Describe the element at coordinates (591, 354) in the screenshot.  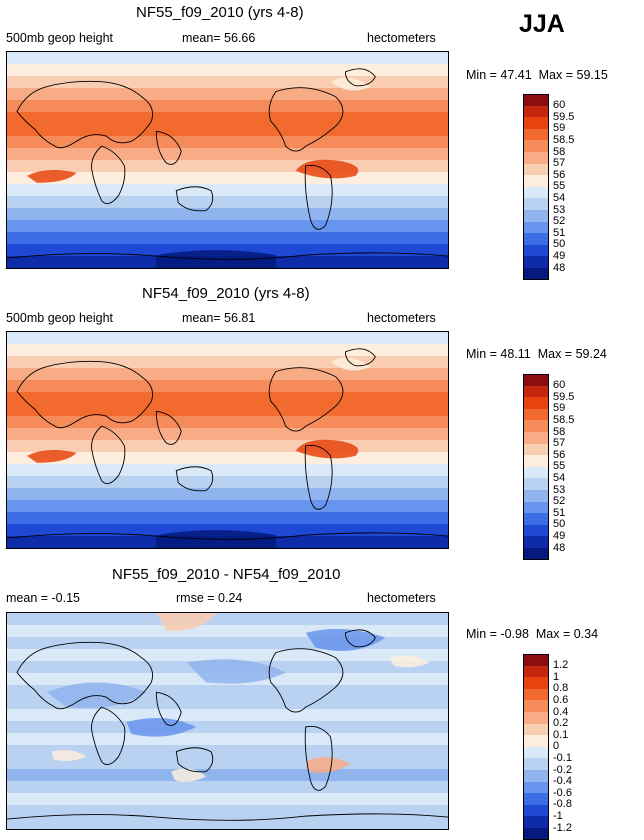
I see `panel-2-max-value: 59.24` at that location.